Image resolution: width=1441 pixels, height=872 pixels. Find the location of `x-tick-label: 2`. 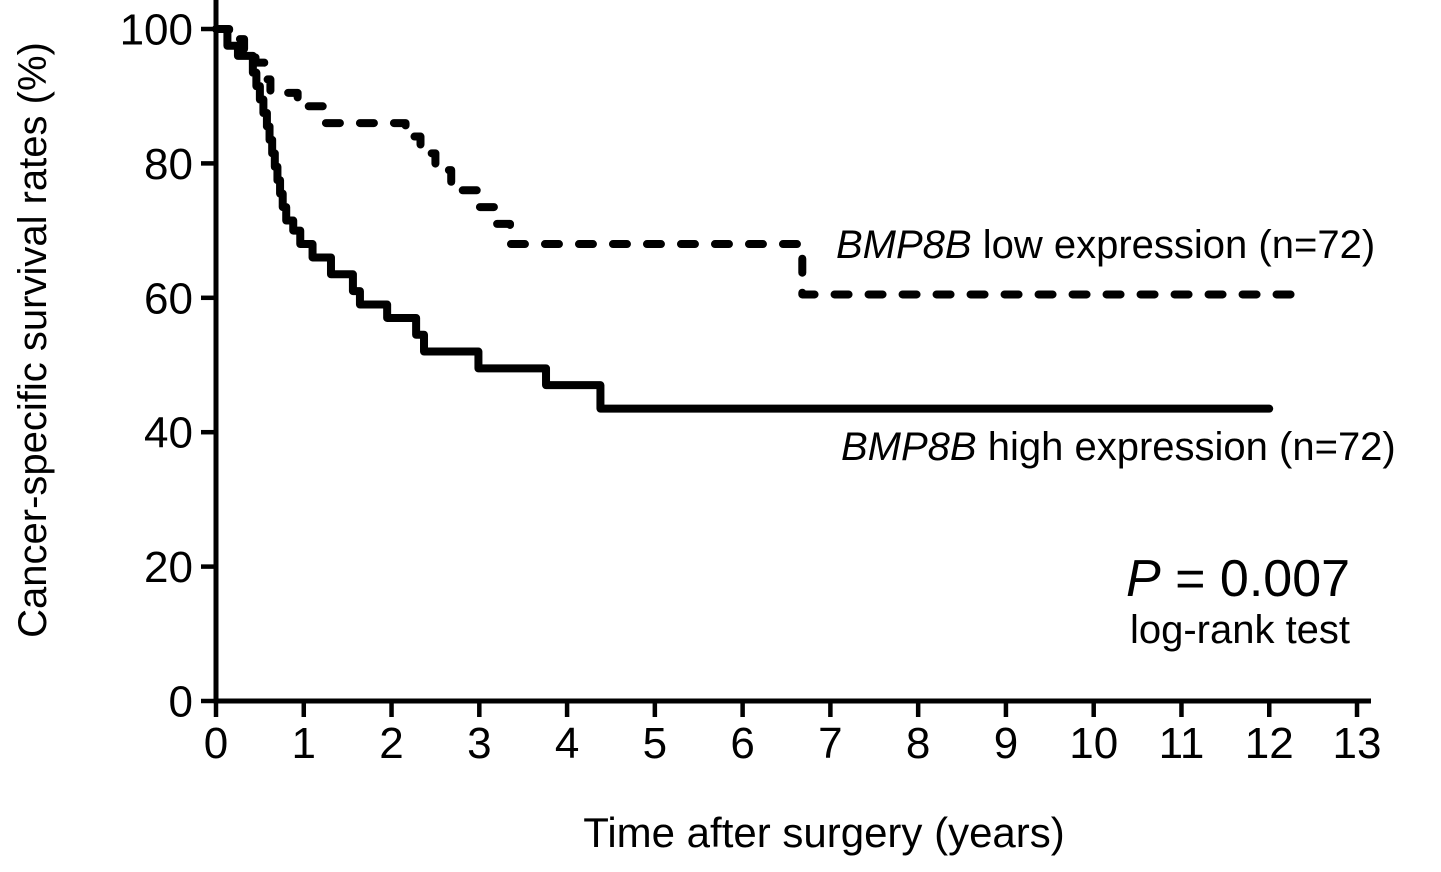

x-tick-label: 2 is located at coordinates (391, 743).